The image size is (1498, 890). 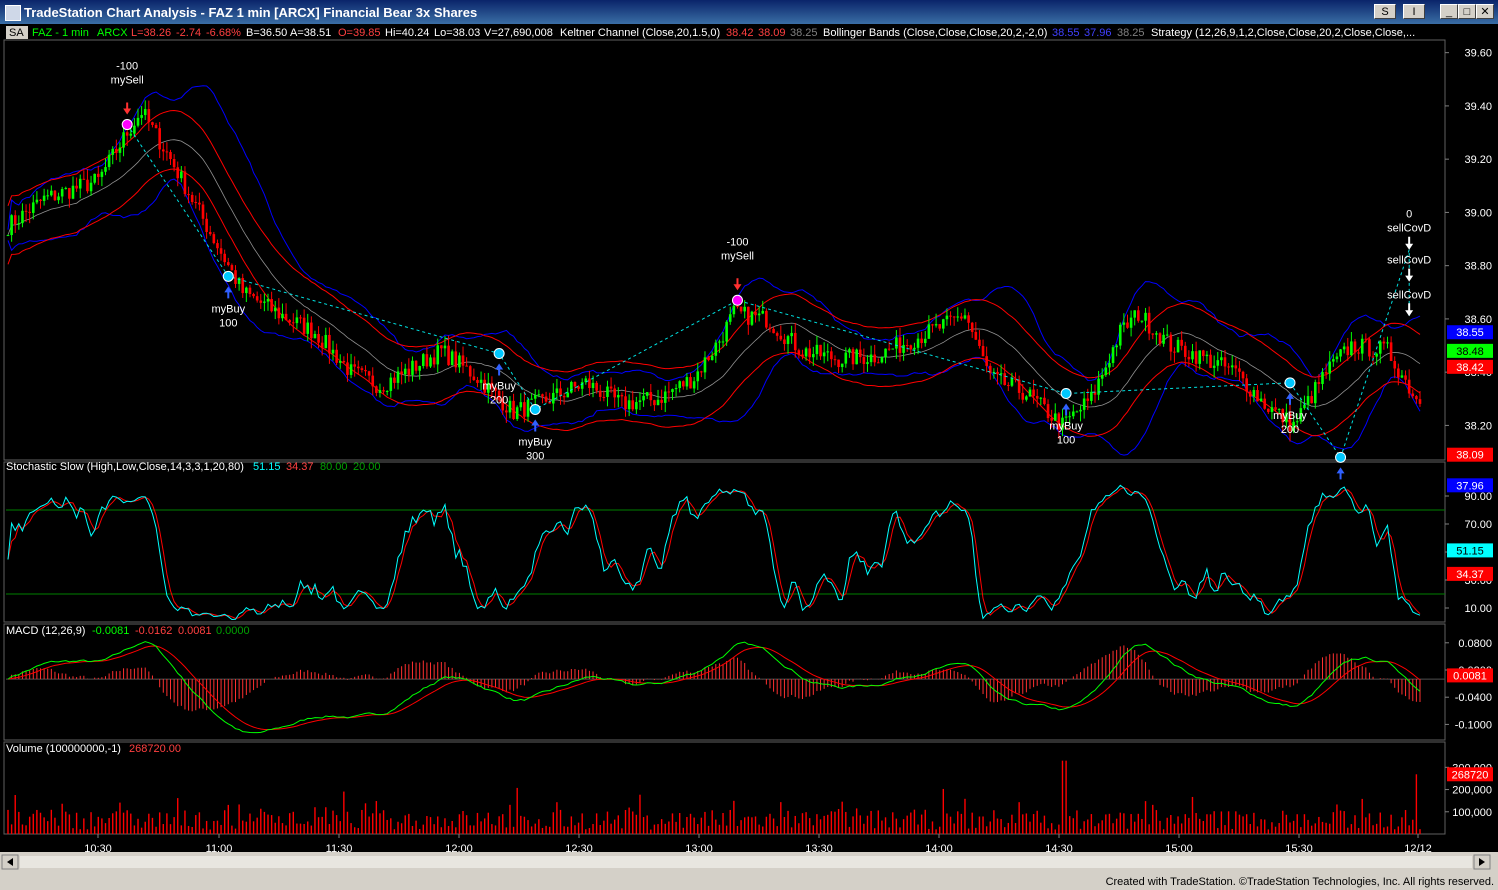 What do you see at coordinates (1478, 426) in the screenshot?
I see `price-tick-label: 38.20` at bounding box center [1478, 426].